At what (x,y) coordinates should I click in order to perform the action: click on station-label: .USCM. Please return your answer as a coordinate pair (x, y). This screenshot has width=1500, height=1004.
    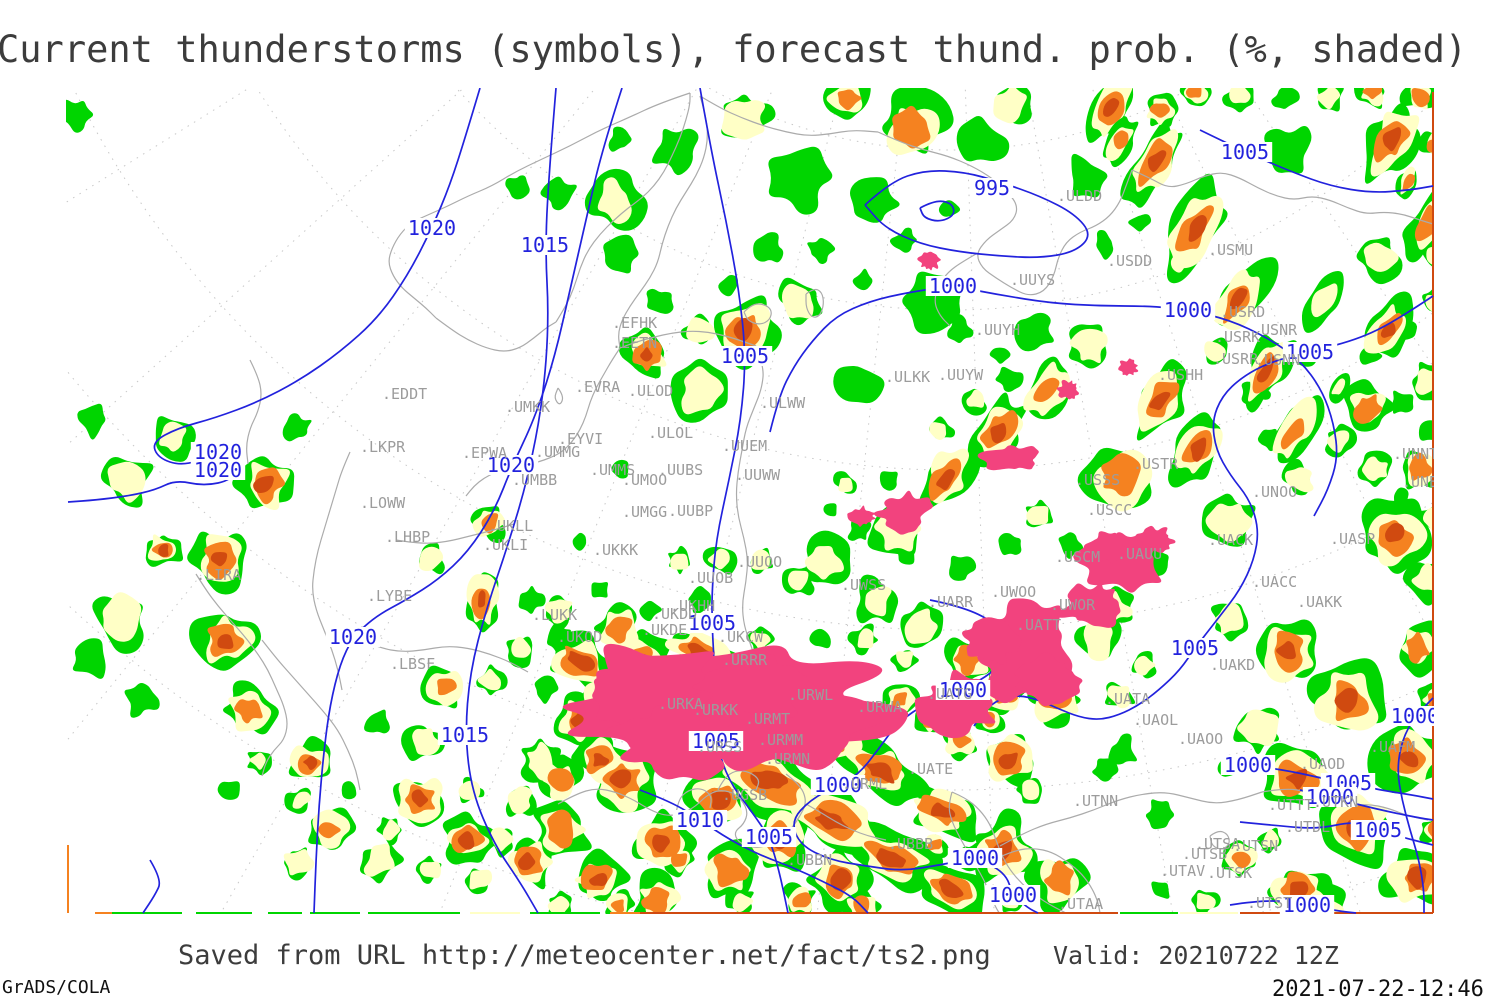
    Looking at the image, I should click on (1077, 557).